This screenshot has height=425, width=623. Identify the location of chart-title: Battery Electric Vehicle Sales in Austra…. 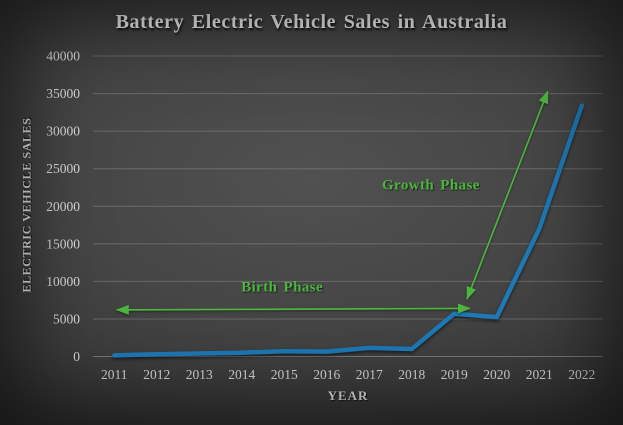
(311, 22).